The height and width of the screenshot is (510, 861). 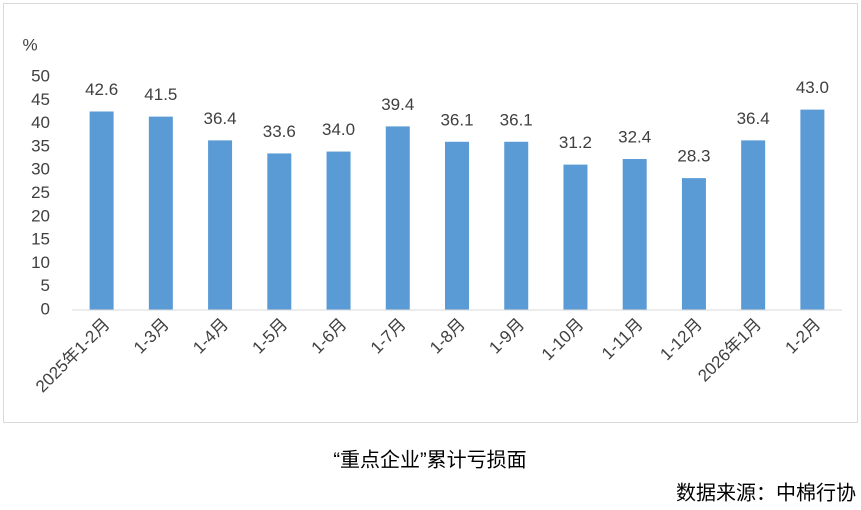 I want to click on data-label: 28.3, so click(x=693, y=156).